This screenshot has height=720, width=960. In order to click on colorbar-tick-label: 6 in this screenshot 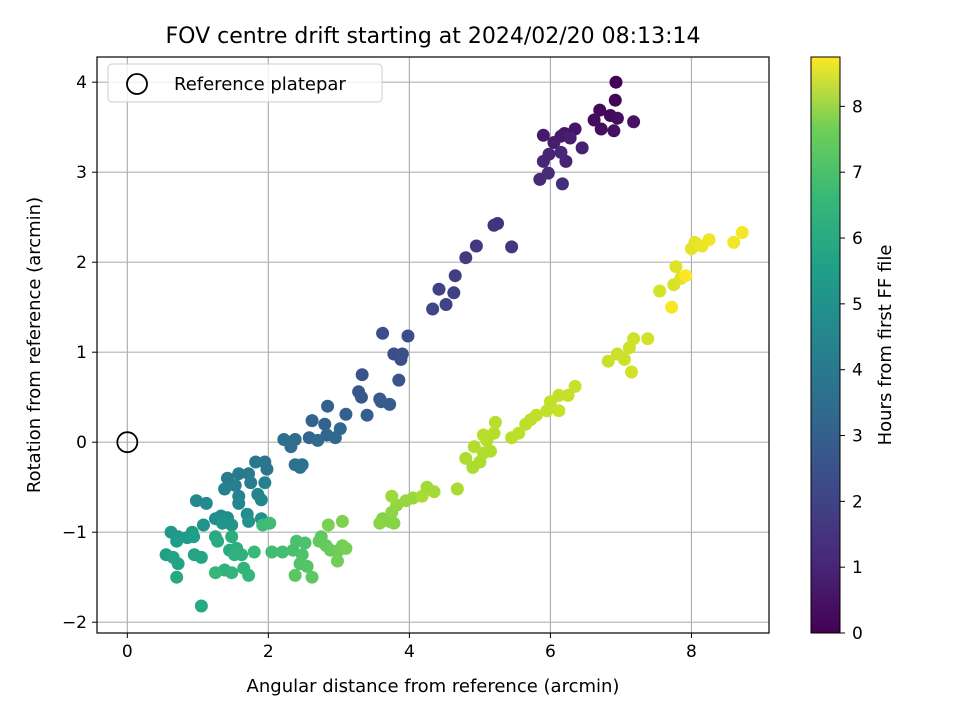, I will do `click(857, 239)`.